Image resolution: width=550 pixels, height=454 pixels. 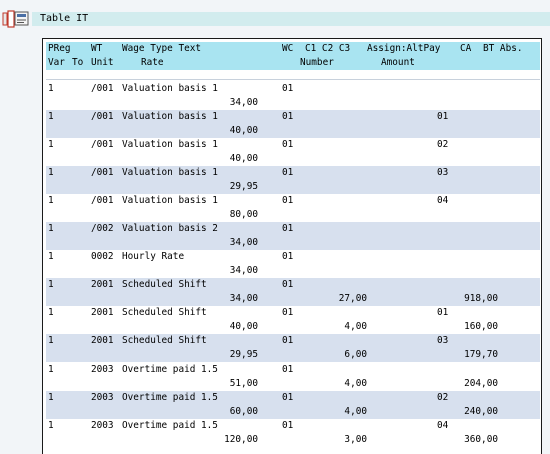 I want to click on cell-text: Hourly Rate, so click(x=153, y=257).